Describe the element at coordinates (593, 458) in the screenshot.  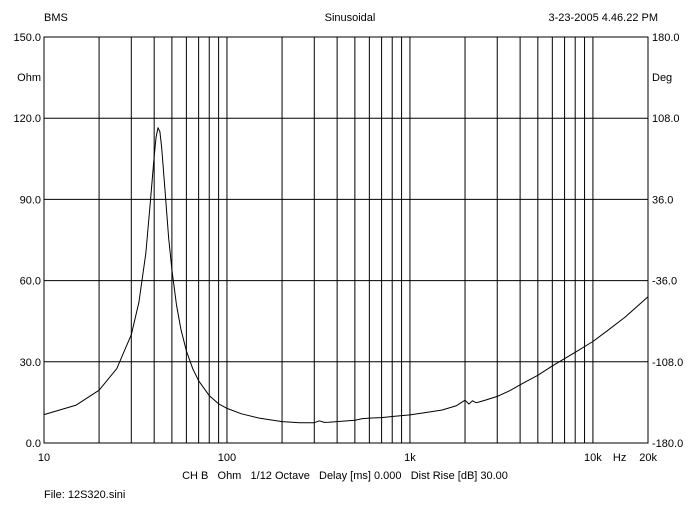
I see `x-tick-label: 10k` at that location.